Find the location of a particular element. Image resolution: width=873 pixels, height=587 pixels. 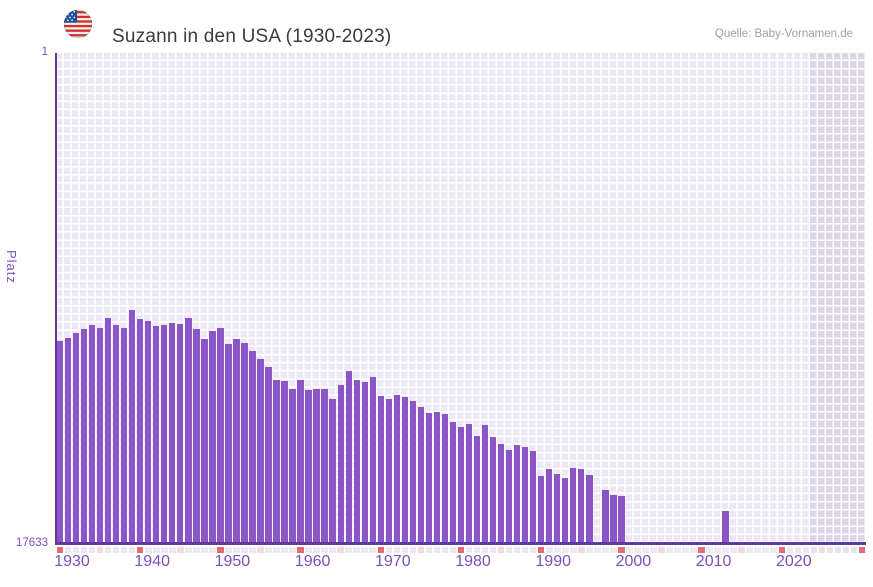

y-tick-top: 1 is located at coordinates (44, 52).